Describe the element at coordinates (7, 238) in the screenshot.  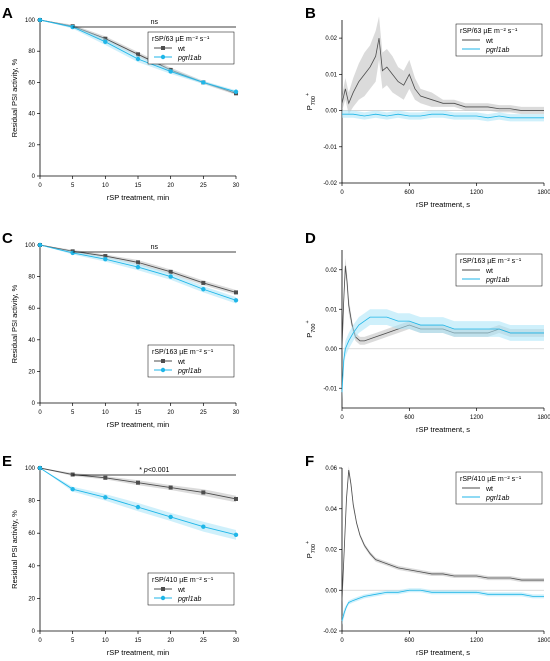
I see `panel-letter: C` at that location.